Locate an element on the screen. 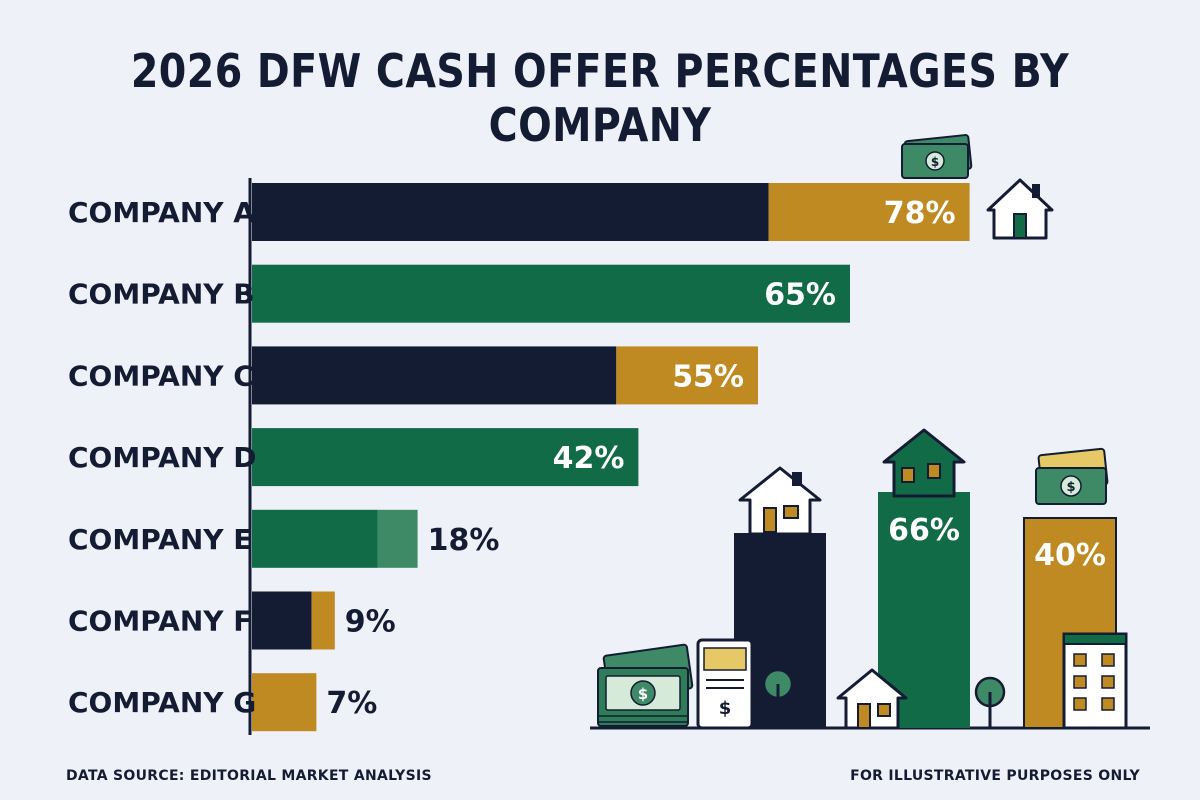  category-label: COMPANY G is located at coordinates (162, 702).